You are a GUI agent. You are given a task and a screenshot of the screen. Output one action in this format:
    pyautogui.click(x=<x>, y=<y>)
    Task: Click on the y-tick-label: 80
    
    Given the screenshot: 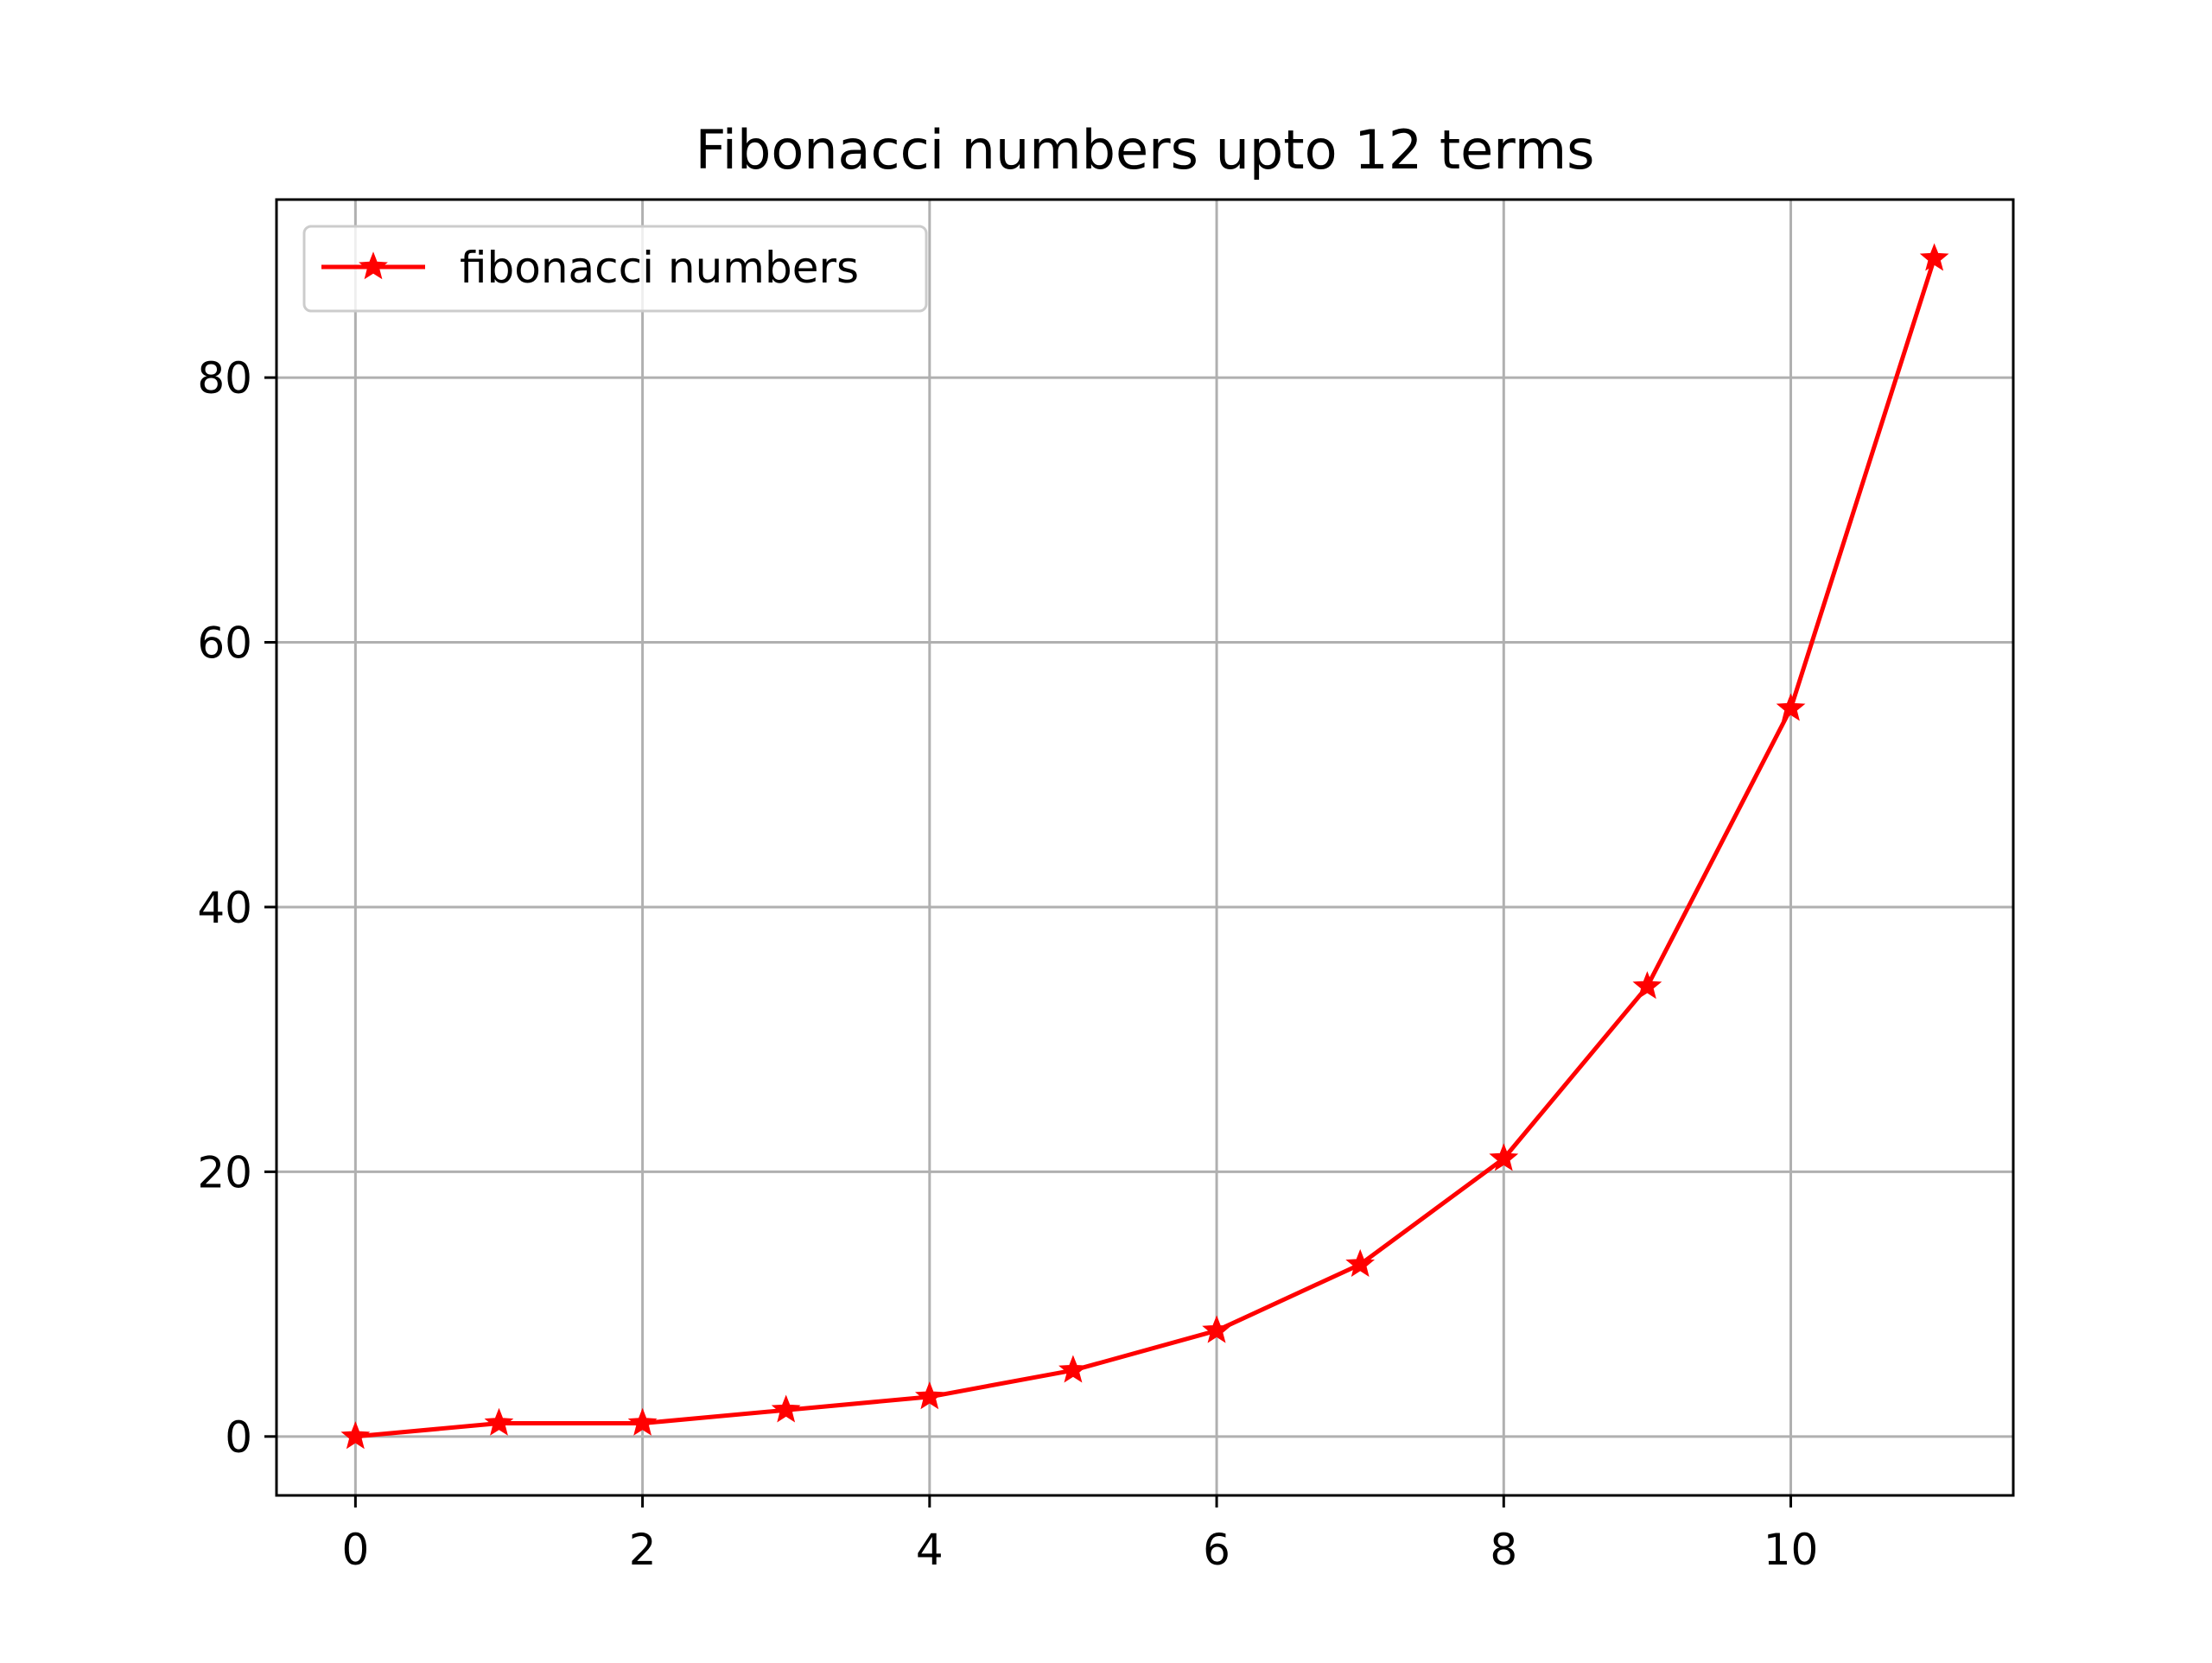 What is the action you would take?
    pyautogui.click(x=224, y=378)
    